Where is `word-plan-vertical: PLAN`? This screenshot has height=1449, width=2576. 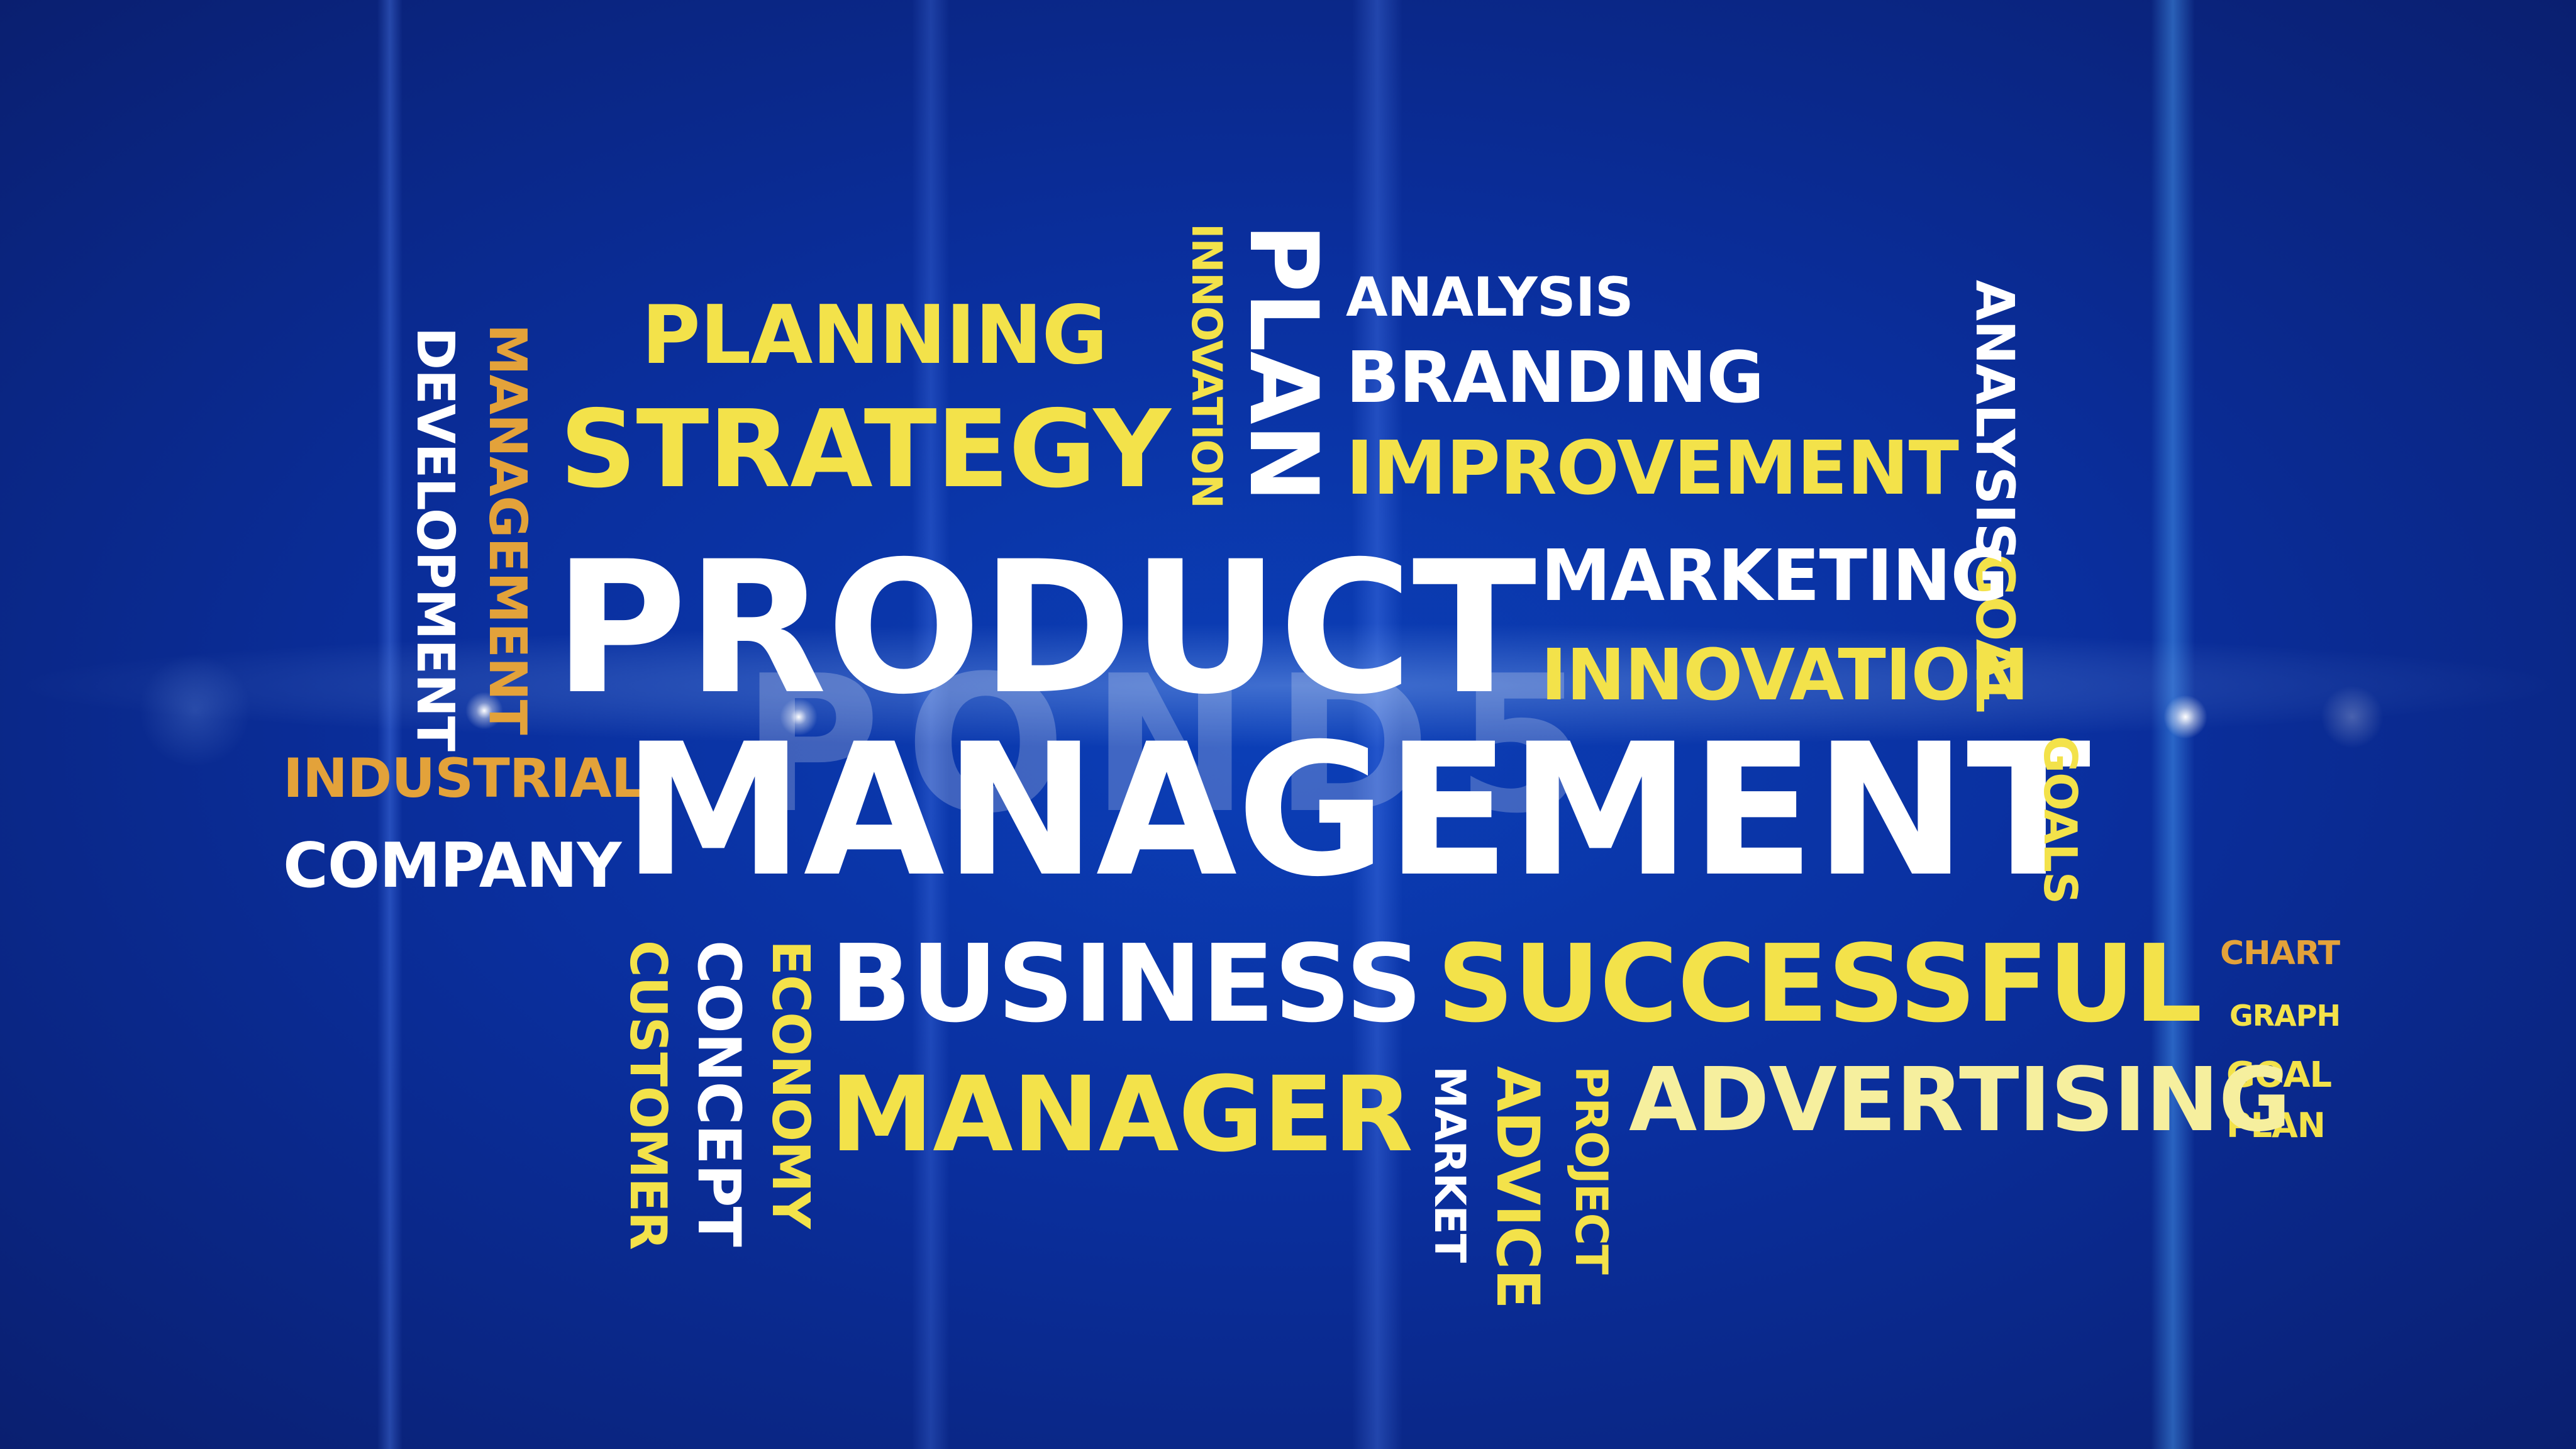
word-plan-vertical: PLAN is located at coordinates (1283, 362).